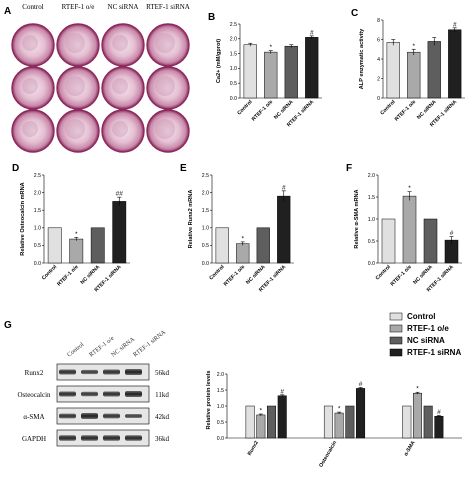 Image resolution: width=474 pixels, height=496 pixels. What do you see at coordinates (33, 417) in the screenshot?
I see `blot-protein-label: α-SMA` at bounding box center [33, 417].